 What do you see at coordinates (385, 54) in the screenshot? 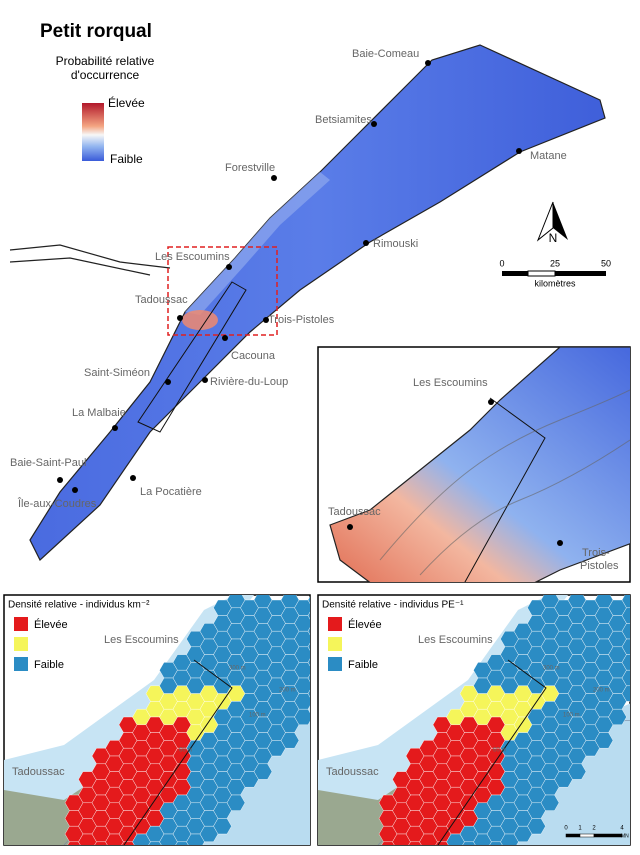
I see `place-label: Baie-Comeau` at bounding box center [385, 54].